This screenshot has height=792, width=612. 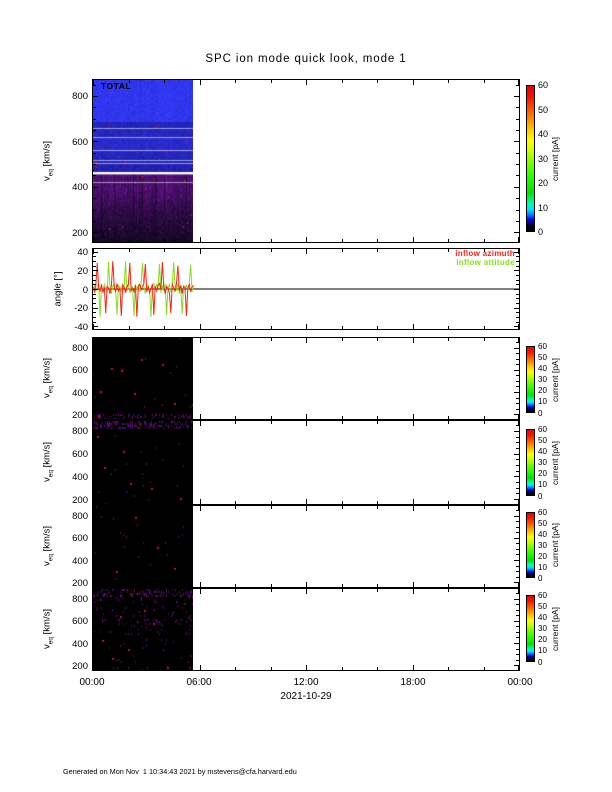 I want to click on colorbar-tick-label: 40, so click(x=542, y=451).